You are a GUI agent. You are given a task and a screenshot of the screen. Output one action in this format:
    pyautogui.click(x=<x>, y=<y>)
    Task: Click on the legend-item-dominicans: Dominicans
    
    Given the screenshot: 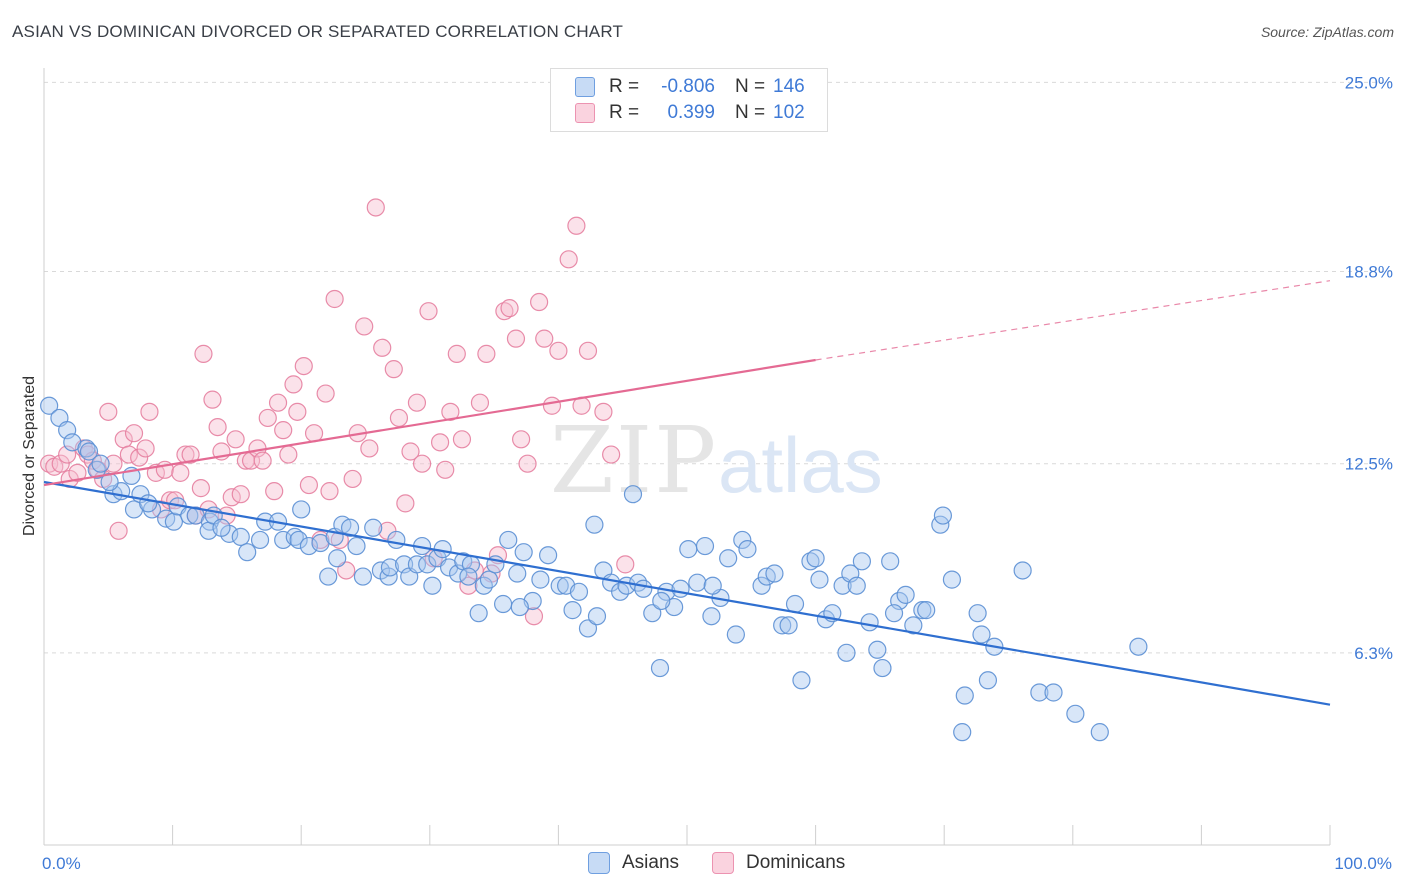 What is the action you would take?
    pyautogui.click(x=778, y=863)
    